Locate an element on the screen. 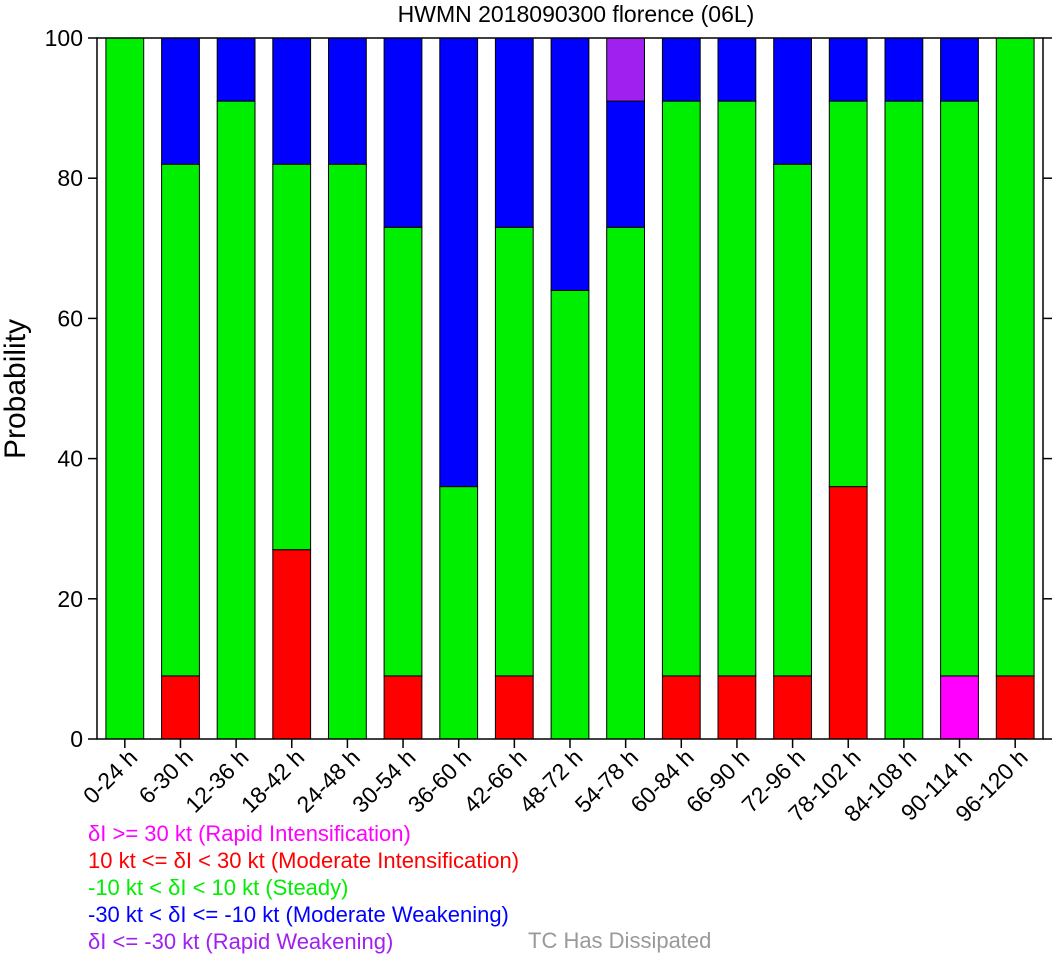 Image resolution: width=1057 pixels, height=959 pixels. y-tick-label: 100 is located at coordinates (64, 38).